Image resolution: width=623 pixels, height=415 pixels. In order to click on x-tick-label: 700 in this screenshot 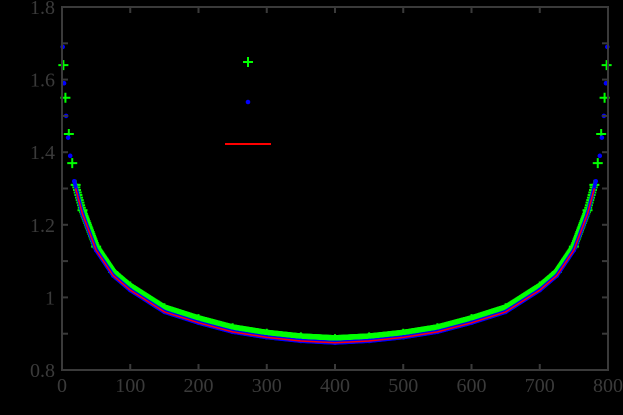, I will do `click(540, 386)`.